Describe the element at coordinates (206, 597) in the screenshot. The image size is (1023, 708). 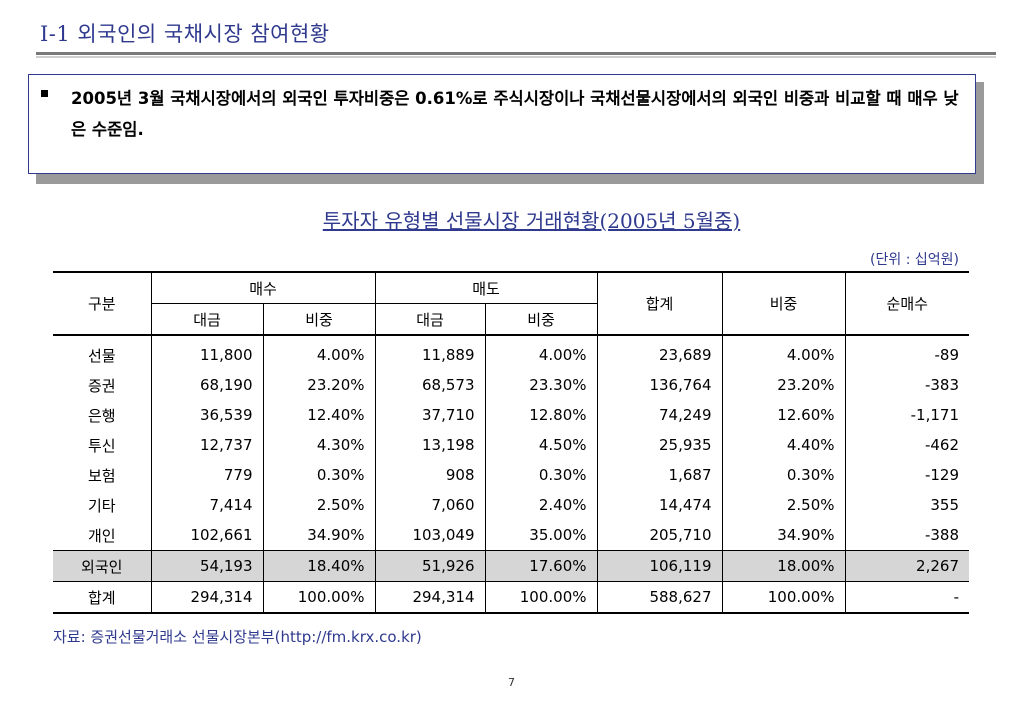
I see `cell-buy-amount: 294,314` at that location.